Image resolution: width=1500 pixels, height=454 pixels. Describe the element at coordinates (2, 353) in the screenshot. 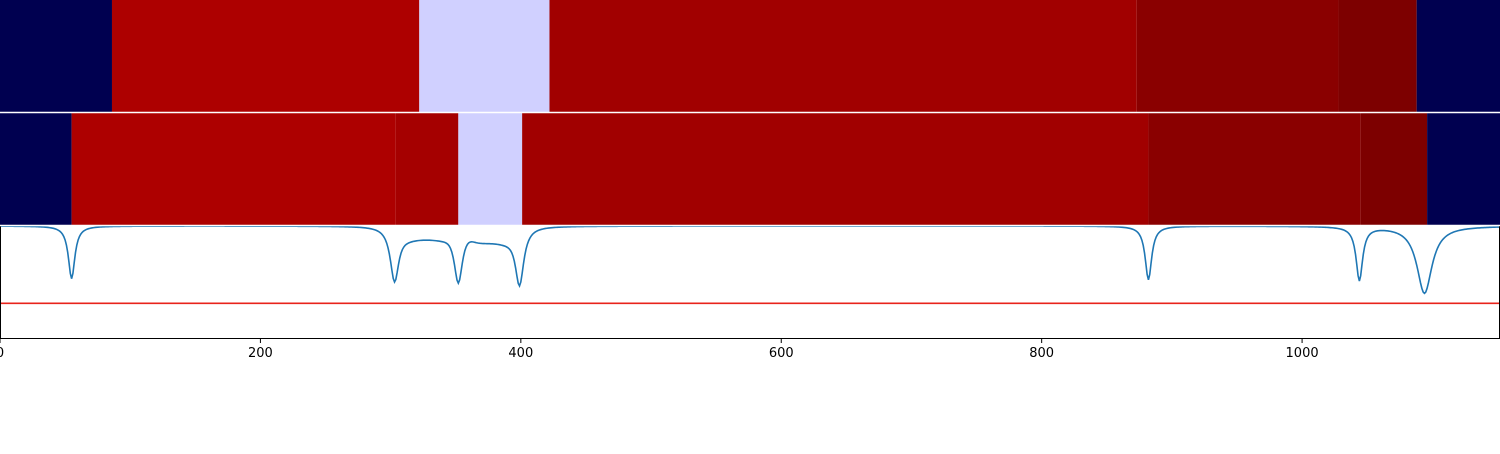

I see `x-tick-label: 0` at that location.